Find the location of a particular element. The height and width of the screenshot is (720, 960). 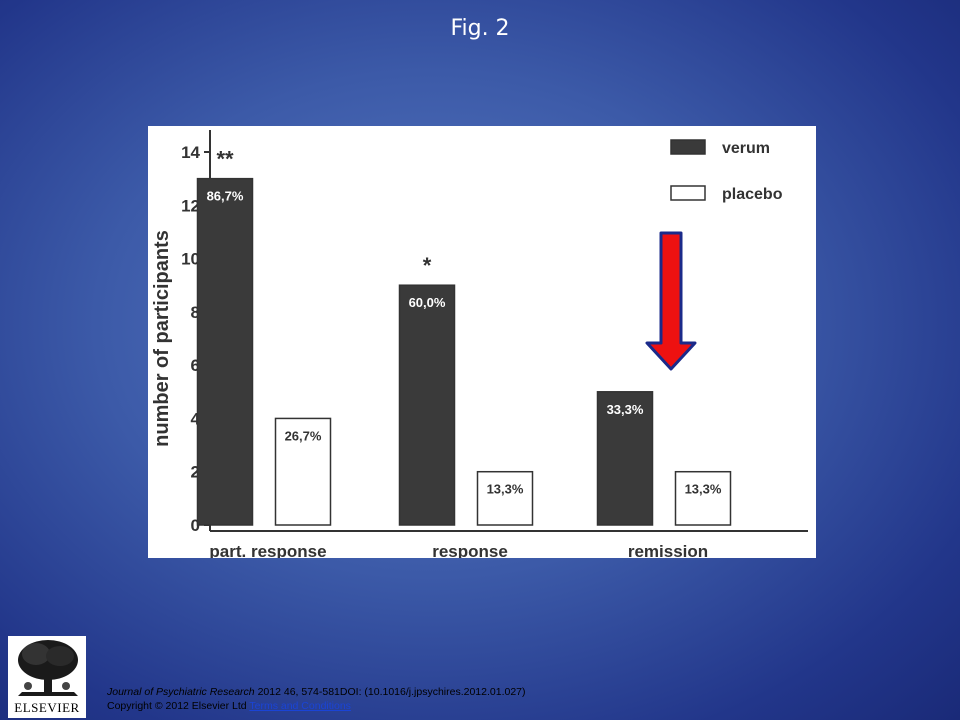

logo-text: ELSEVIER is located at coordinates (47, 707).